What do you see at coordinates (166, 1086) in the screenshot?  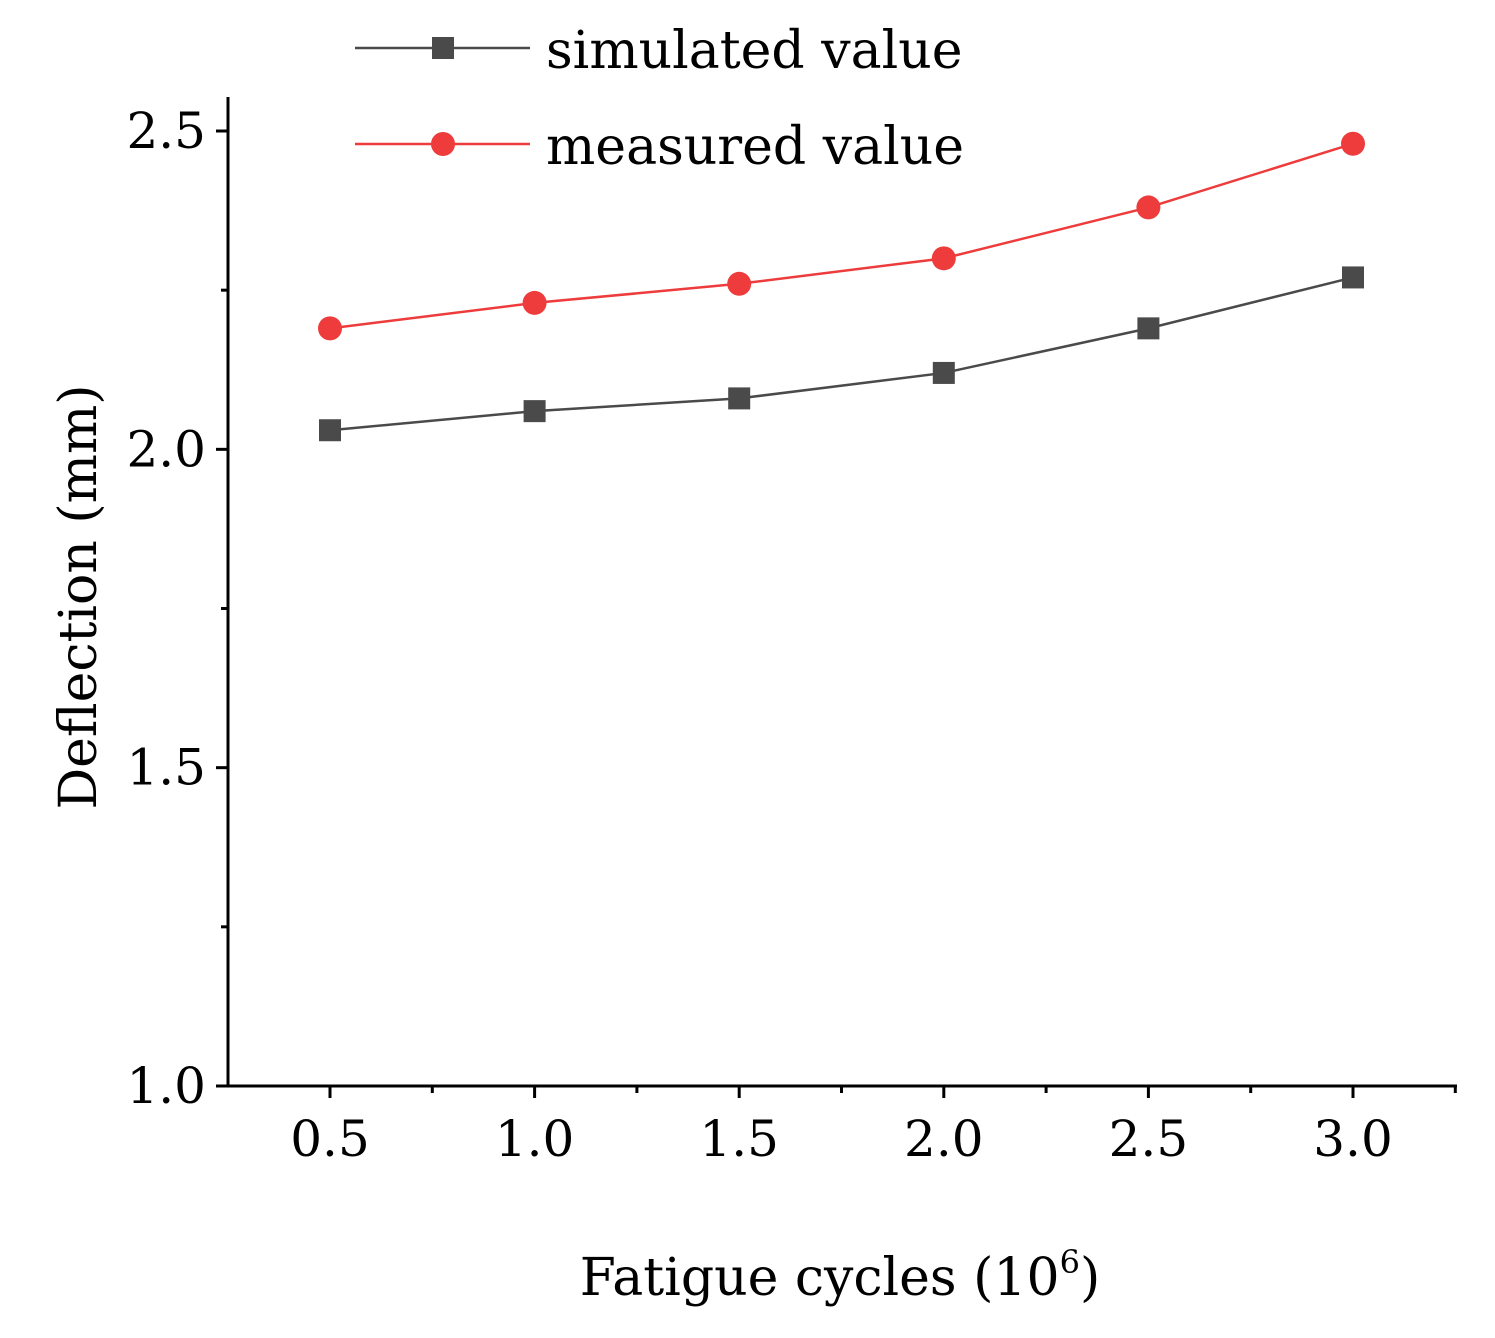 I see `y-tick-label: 1.0` at bounding box center [166, 1086].